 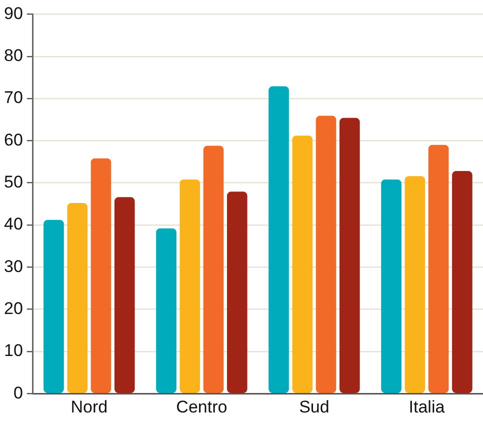 I want to click on x-tick-label: Sud, so click(x=314, y=406).